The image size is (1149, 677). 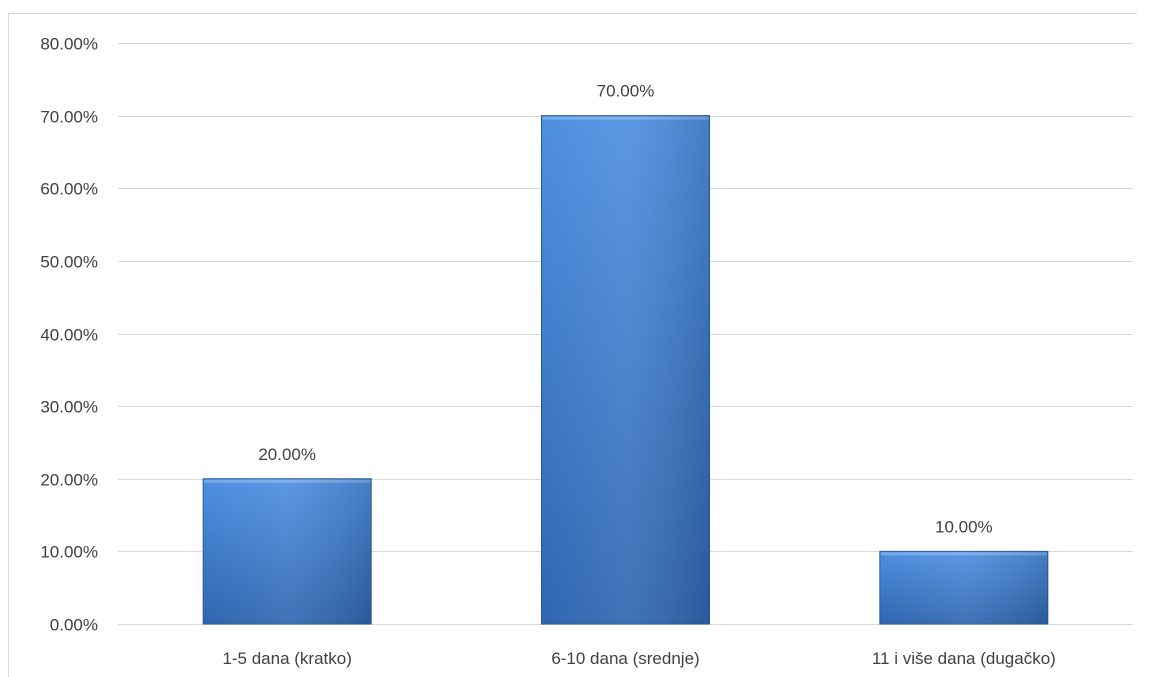 What do you see at coordinates (69, 117) in the screenshot?
I see `y-tick-label: 70.00%` at bounding box center [69, 117].